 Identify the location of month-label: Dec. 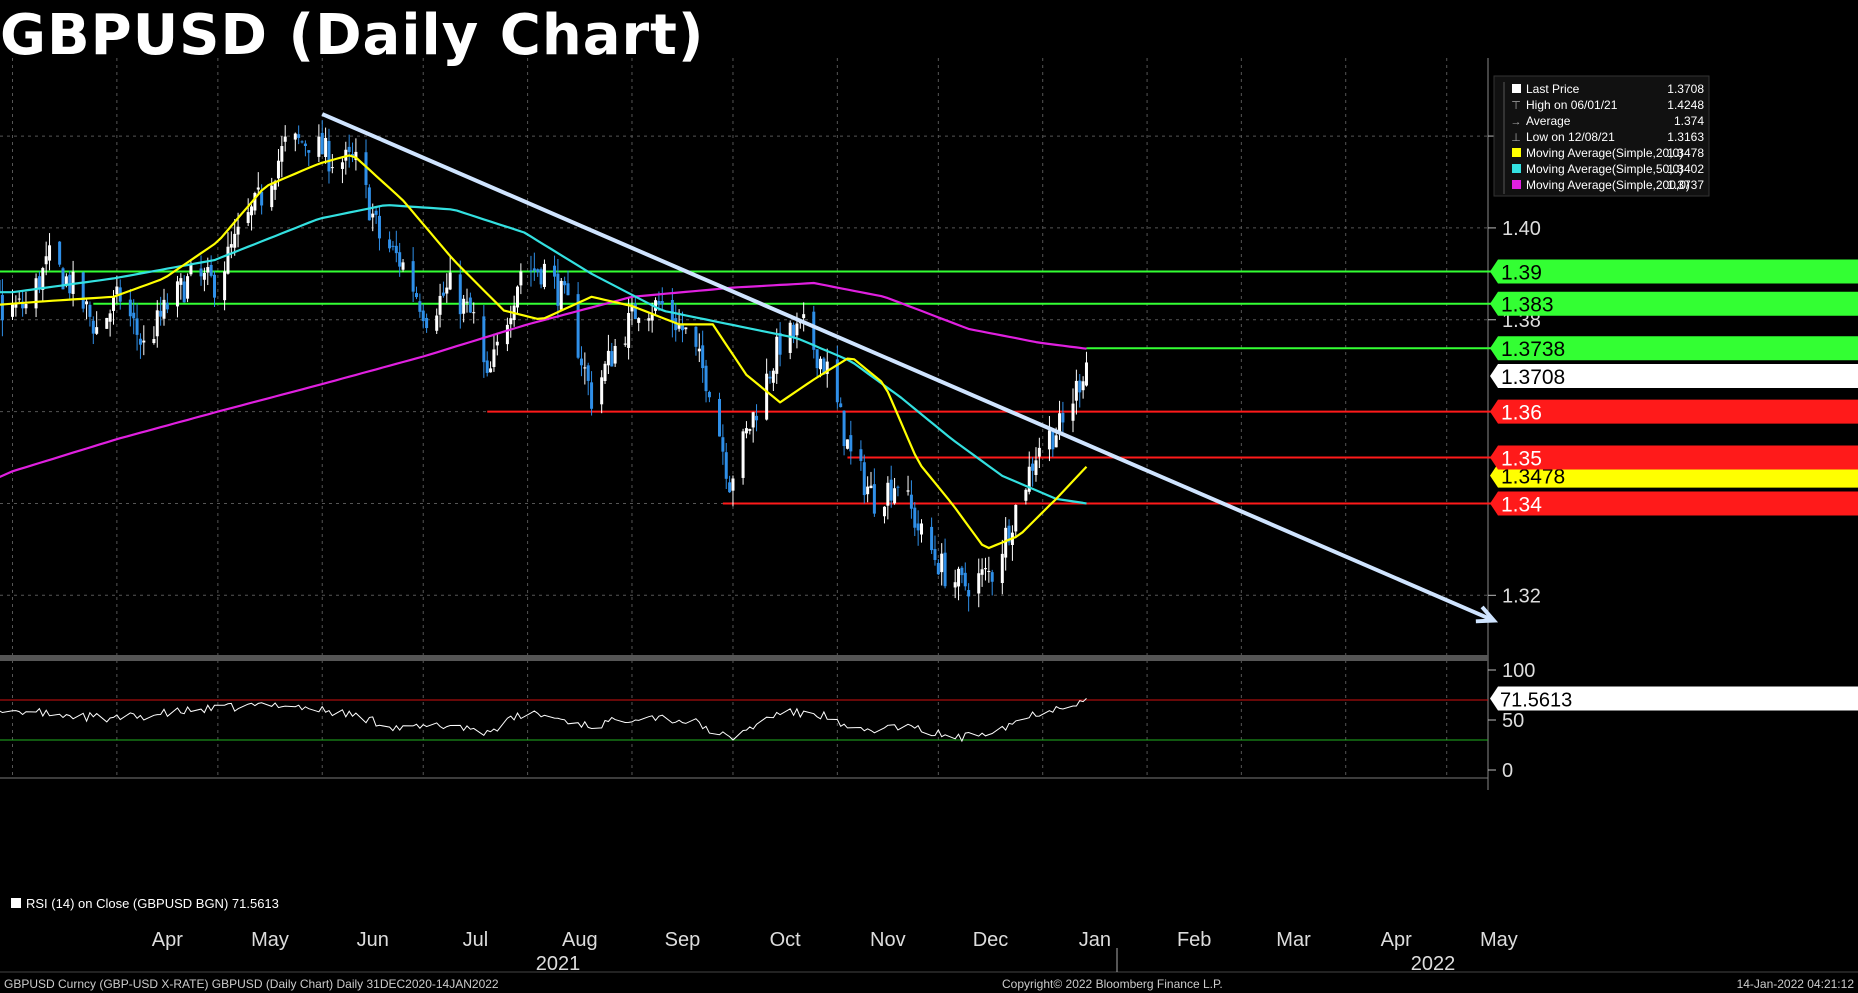
(991, 940).